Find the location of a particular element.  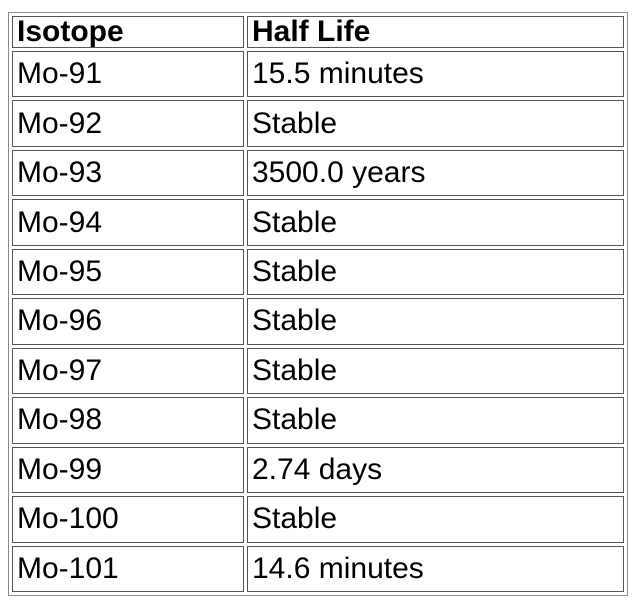

isotope-cell: Mo-93 is located at coordinates (128, 173).